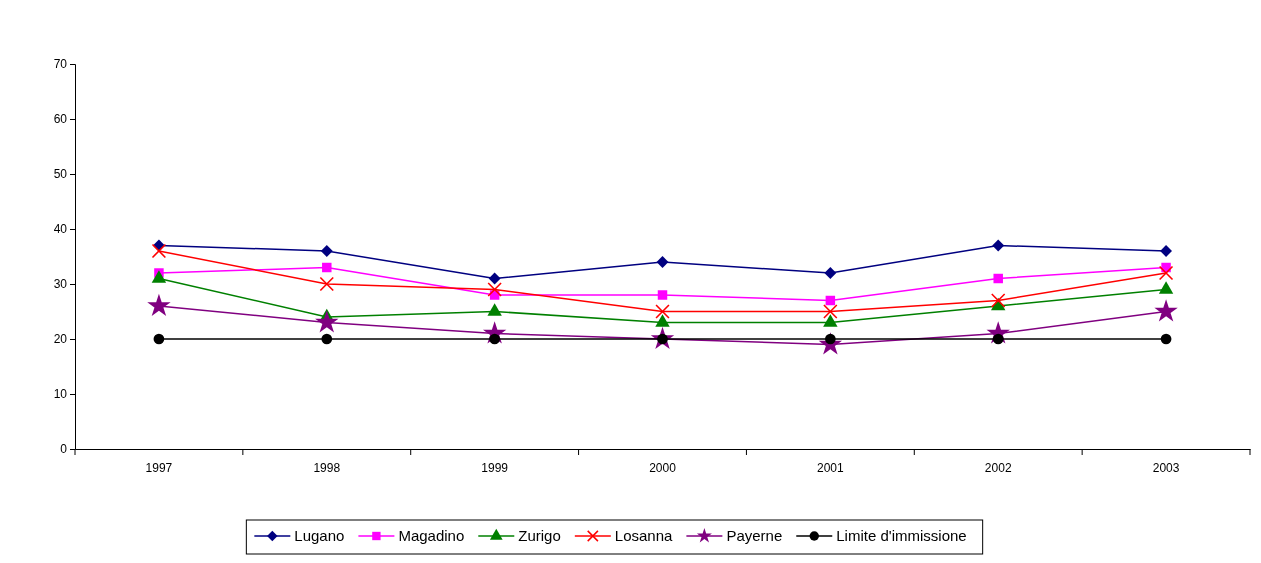 Image resolution: width=1261 pixels, height=563 pixels. Describe the element at coordinates (754, 536) in the screenshot. I see `legend-label: Payerne` at that location.